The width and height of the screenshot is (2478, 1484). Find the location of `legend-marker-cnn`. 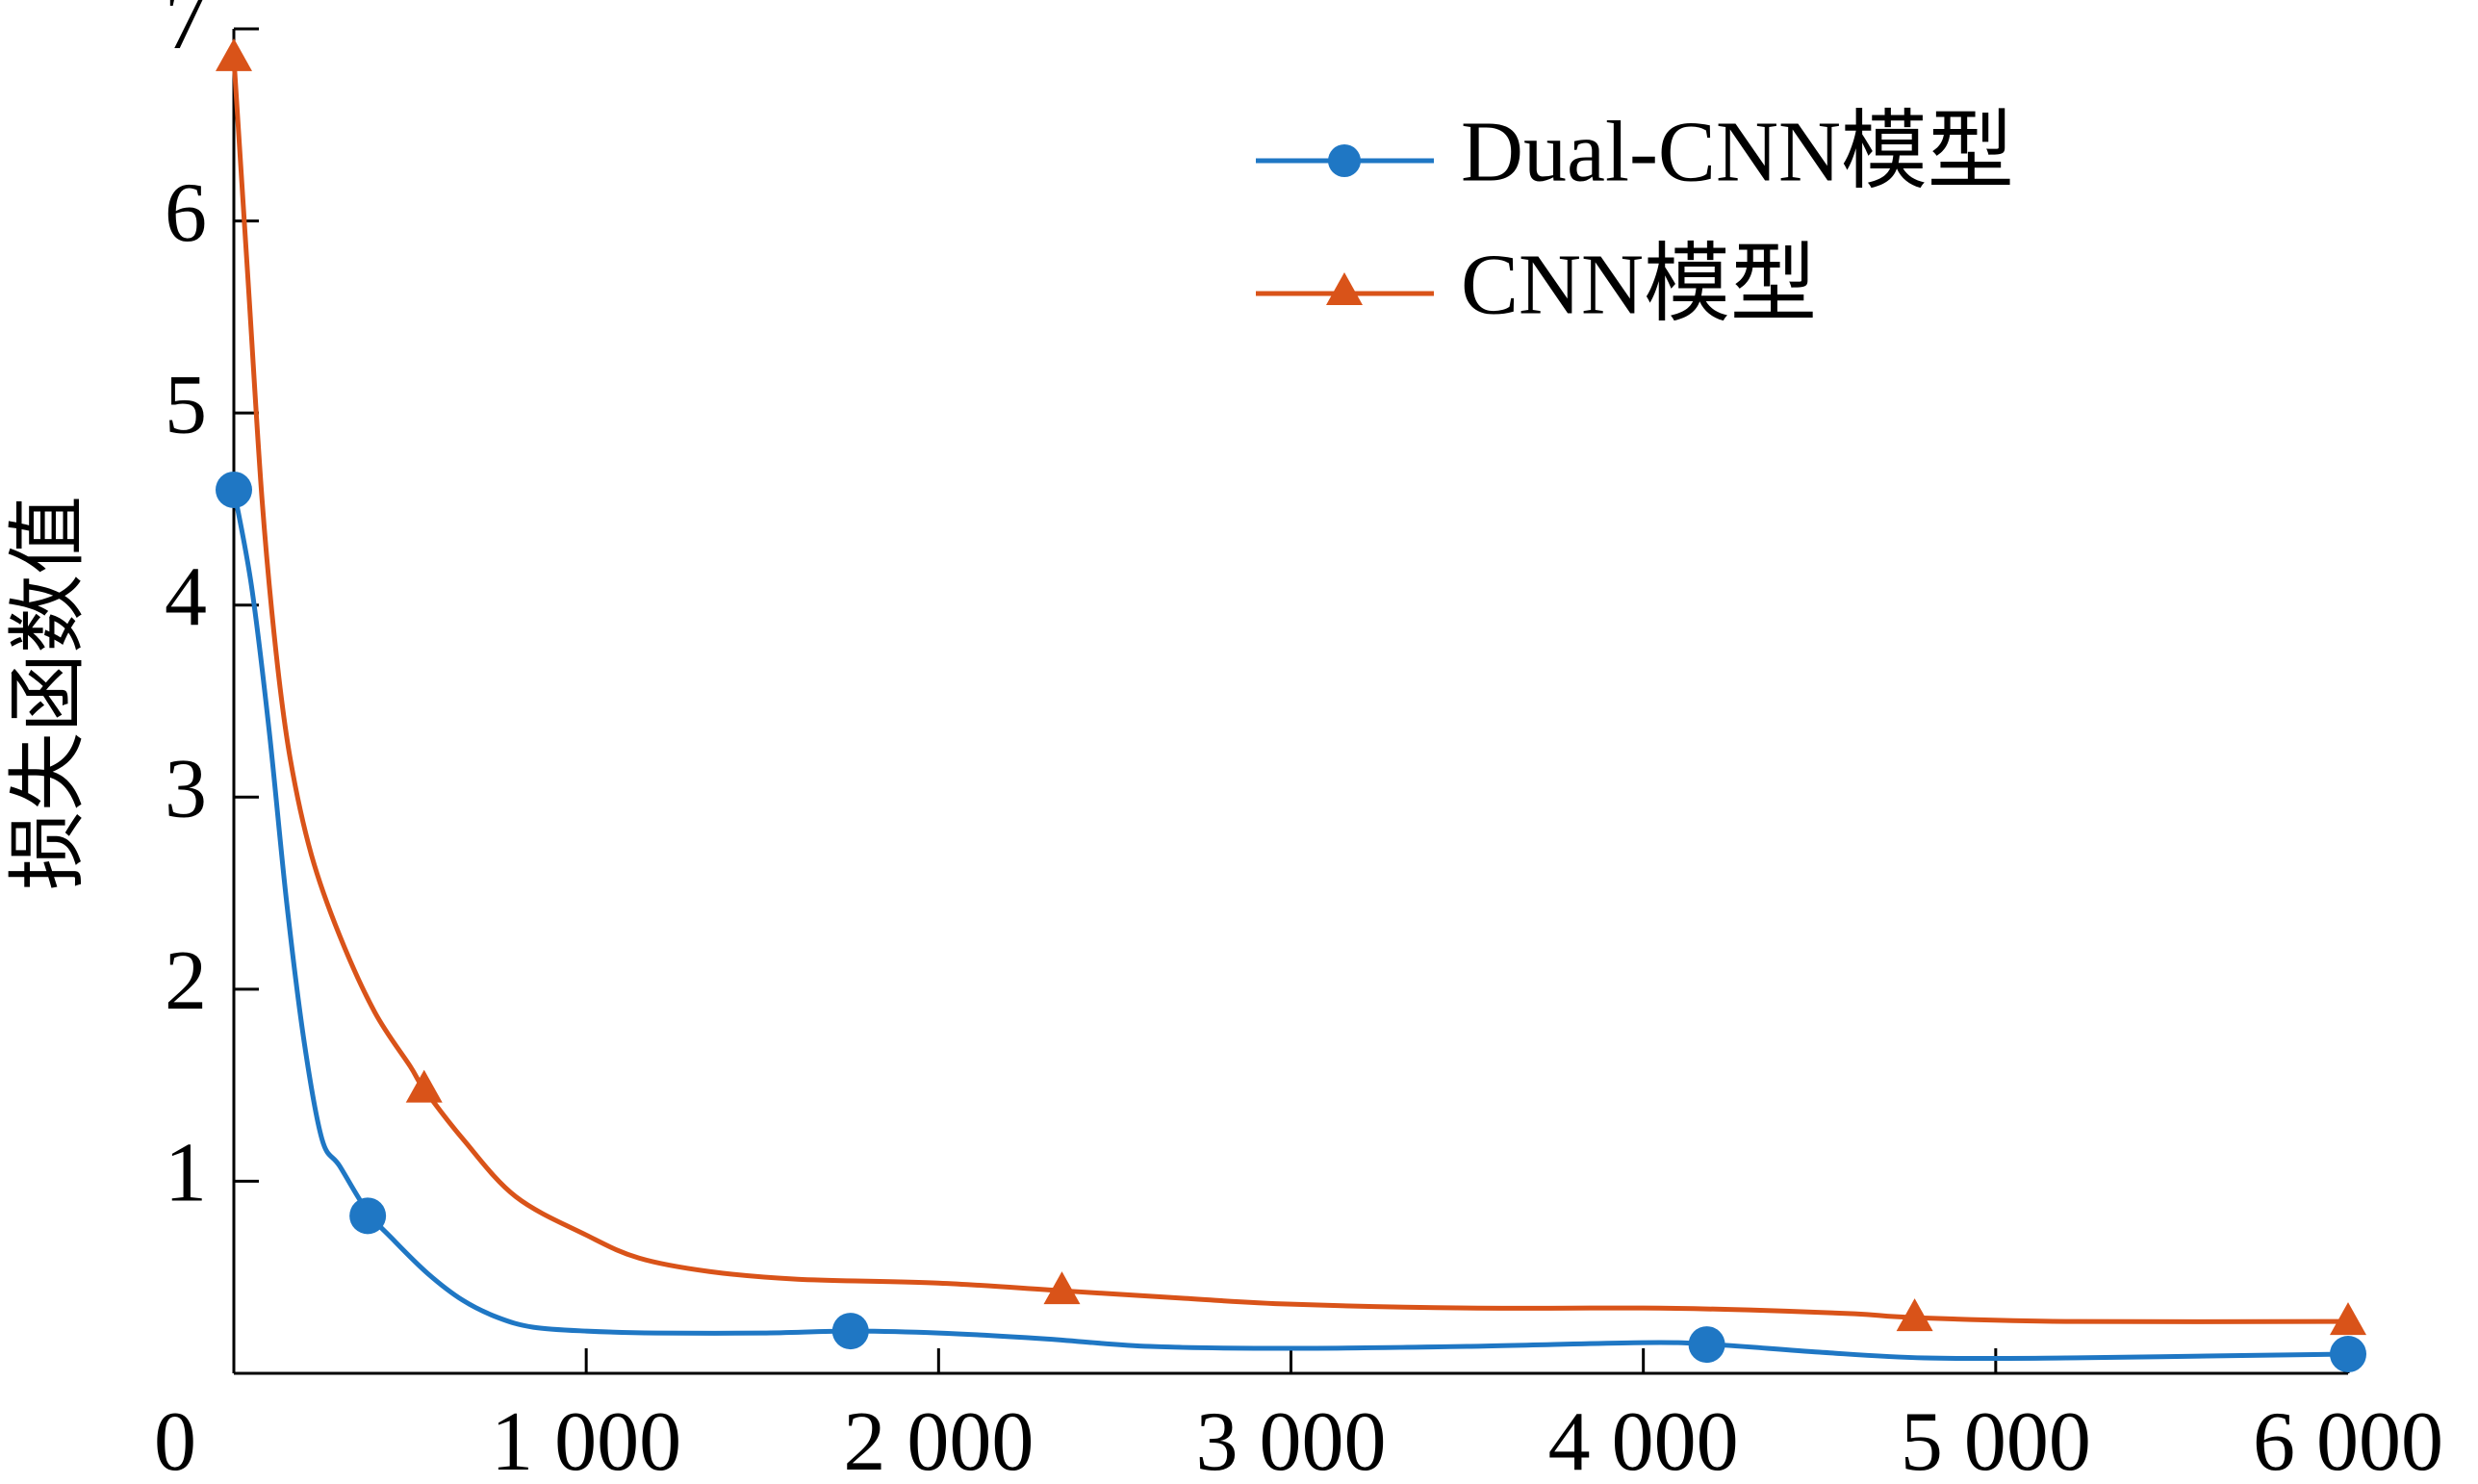

legend-marker-cnn is located at coordinates (1344, 288).